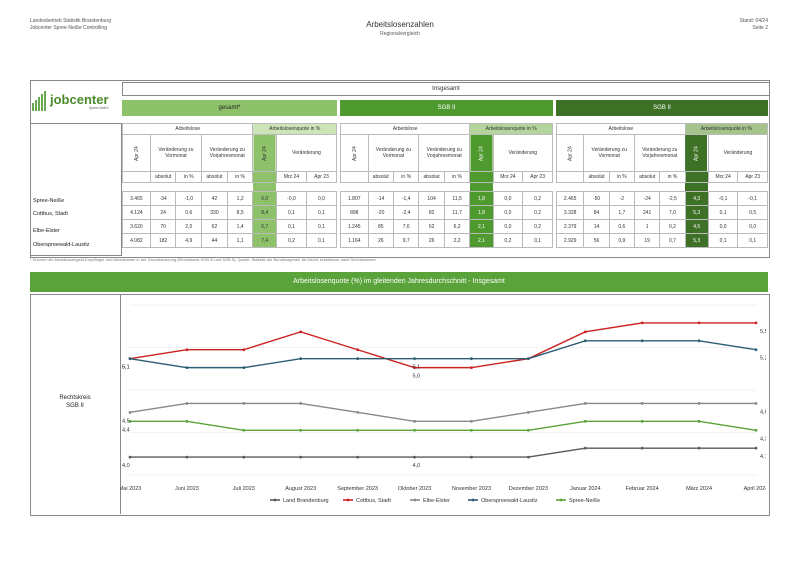 The width and height of the screenshot is (800, 565). What do you see at coordinates (647, 240) in the screenshot?
I see `table-cell: 19` at bounding box center [647, 240].